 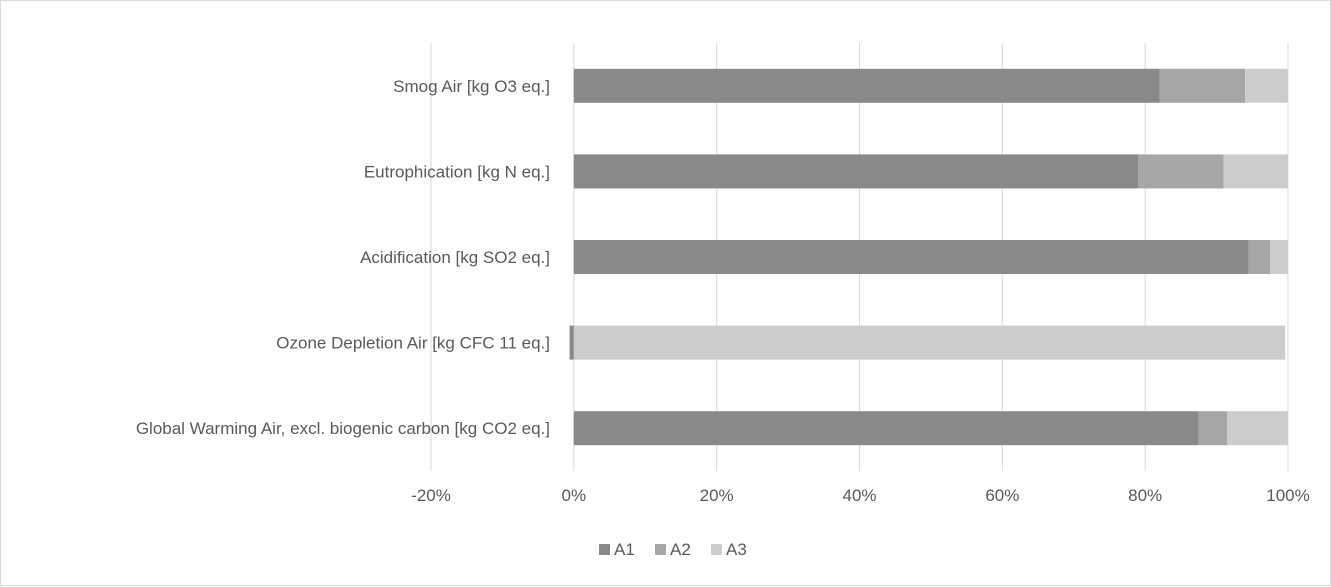 What do you see at coordinates (455, 257) in the screenshot?
I see `category-label: Acidification [kg SO2 eq.]` at bounding box center [455, 257].